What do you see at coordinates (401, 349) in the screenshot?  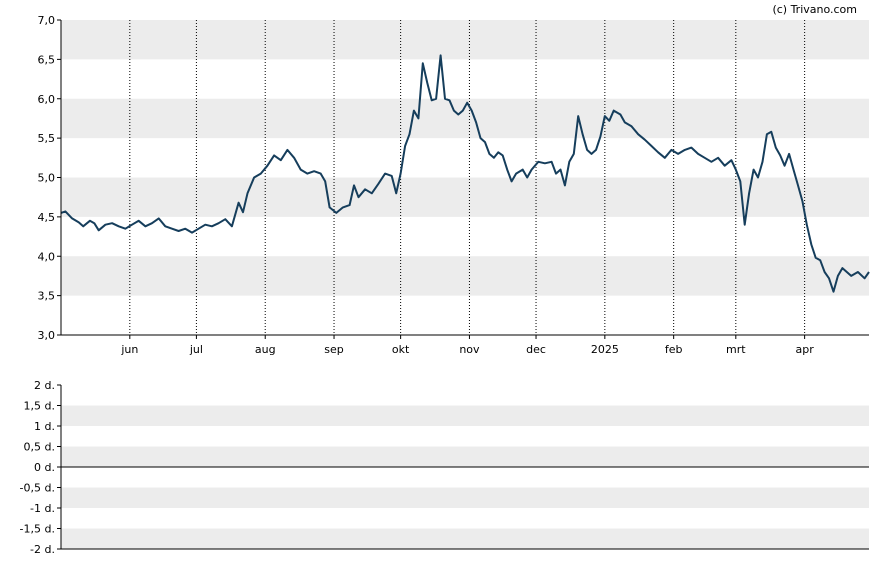 I see `x-tick-label: okt` at bounding box center [401, 349].